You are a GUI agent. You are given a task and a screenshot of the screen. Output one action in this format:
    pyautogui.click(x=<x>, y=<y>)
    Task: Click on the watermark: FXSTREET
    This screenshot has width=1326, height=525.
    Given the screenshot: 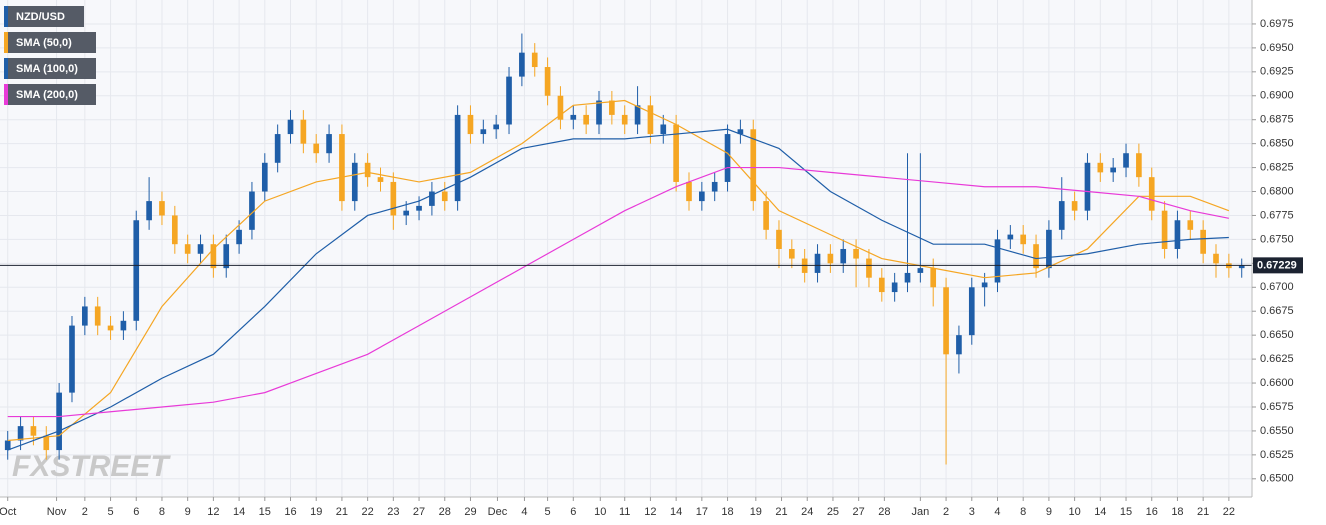 What is the action you would take?
    pyautogui.click(x=91, y=466)
    